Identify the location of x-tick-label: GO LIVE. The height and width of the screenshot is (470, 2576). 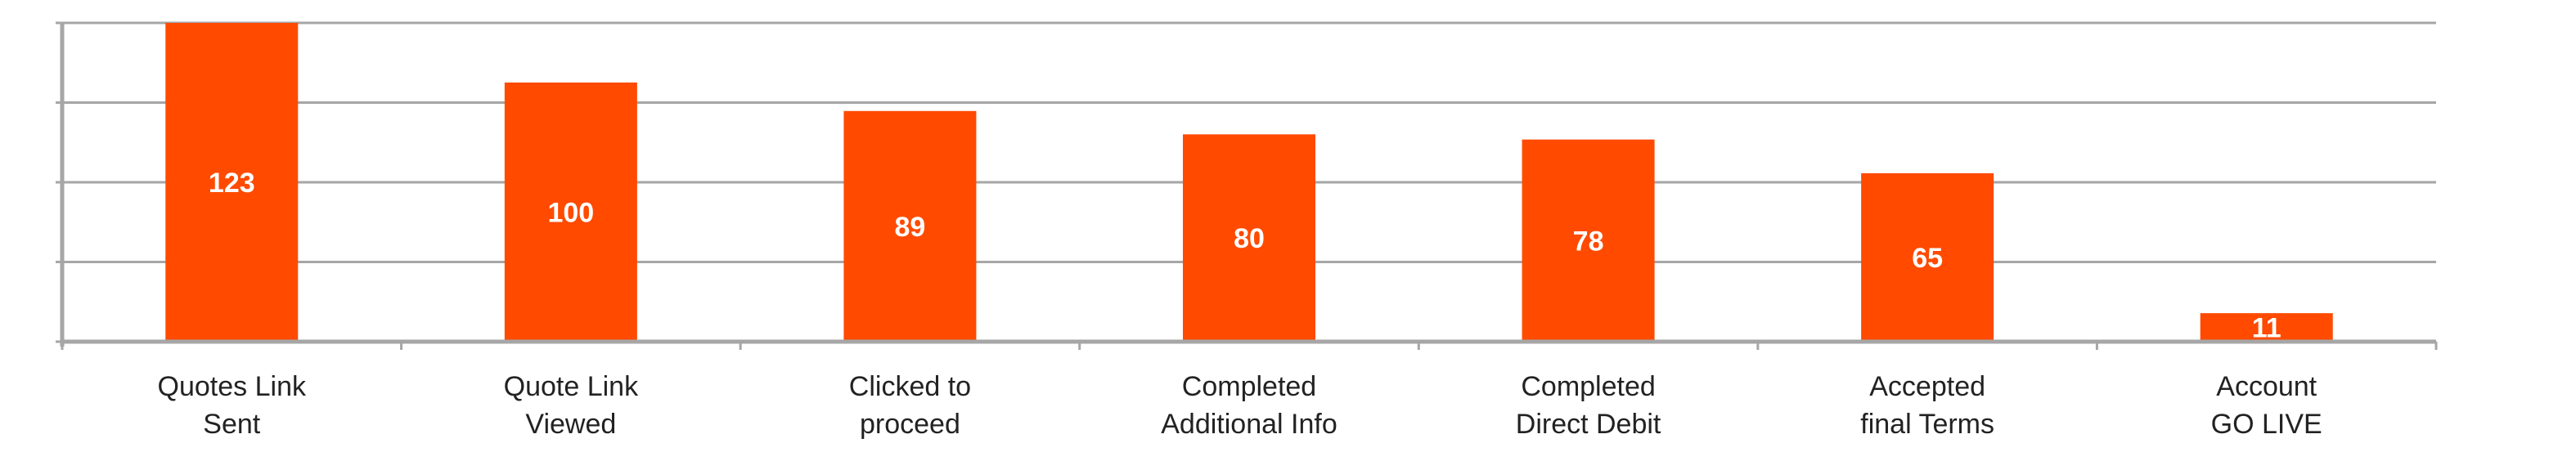
(2266, 424).